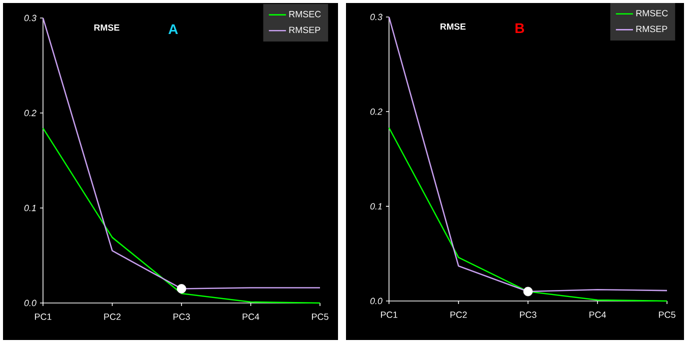 The image size is (688, 344). What do you see at coordinates (520, 28) in the screenshot?
I see `chart-title: B` at bounding box center [520, 28].